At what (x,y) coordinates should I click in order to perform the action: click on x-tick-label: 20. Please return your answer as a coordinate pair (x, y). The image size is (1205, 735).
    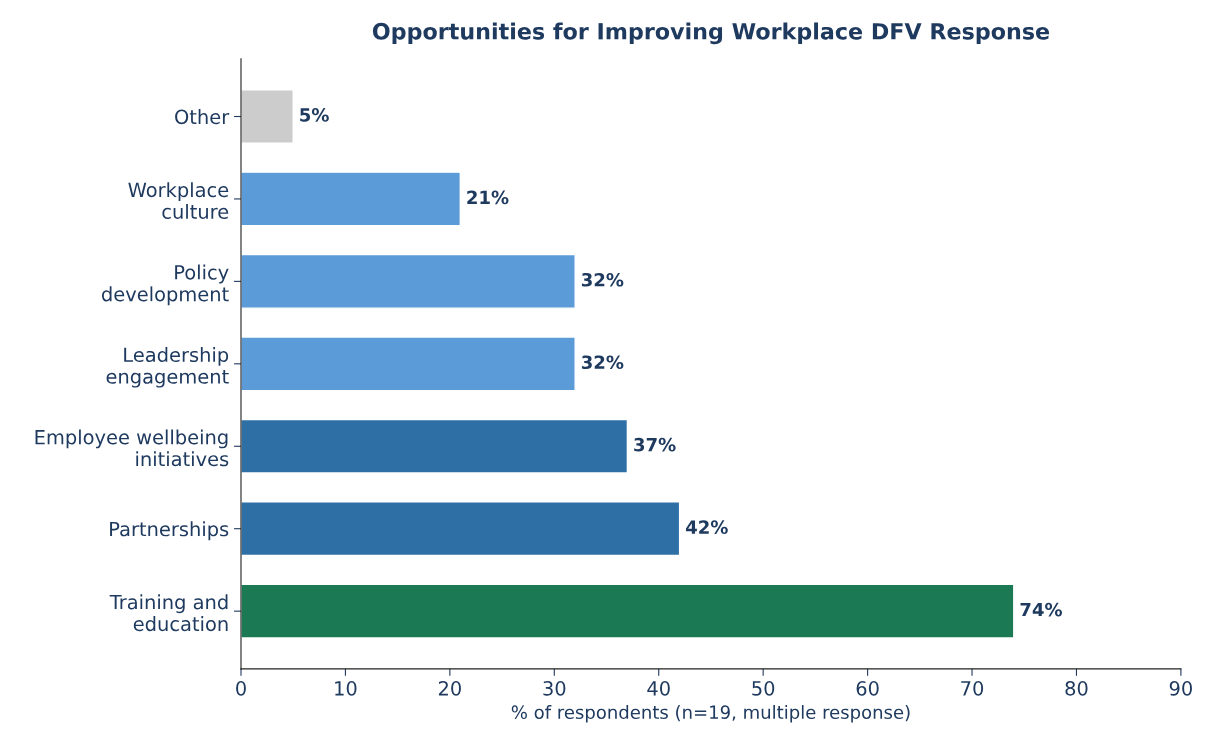
    Looking at the image, I should click on (449, 688).